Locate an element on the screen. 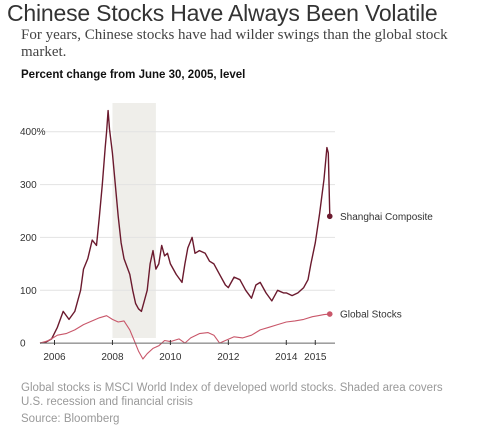  chart-label: Percent change from June 30, 2005, level is located at coordinates (133, 75).